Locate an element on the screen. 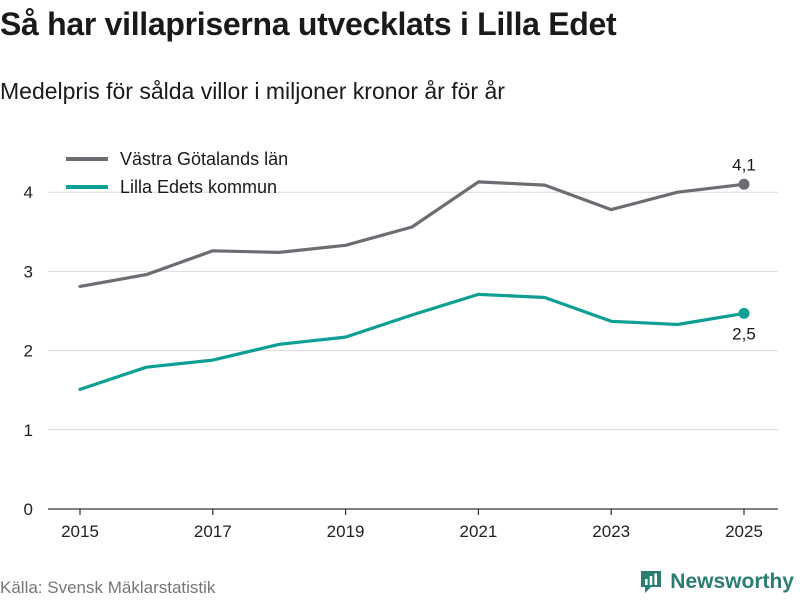 The width and height of the screenshot is (800, 600). y-tick-label: 3 is located at coordinates (28, 271).